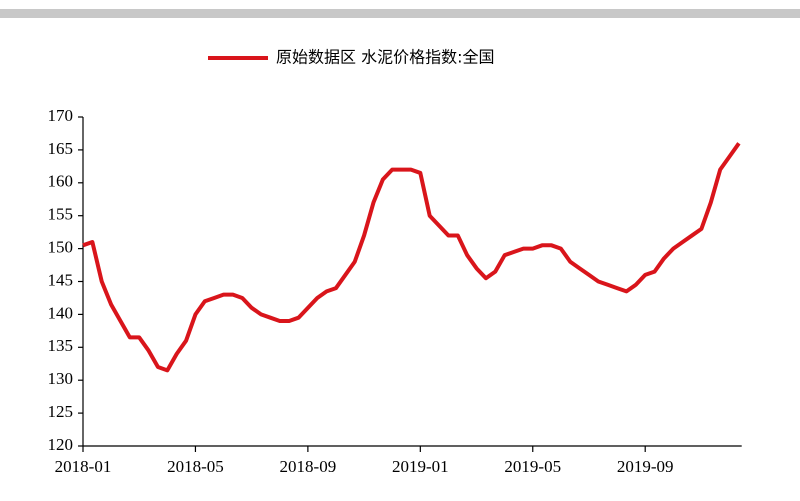 The image size is (800, 501). What do you see at coordinates (532, 466) in the screenshot?
I see `x-tick-label: 2019-05` at bounding box center [532, 466].